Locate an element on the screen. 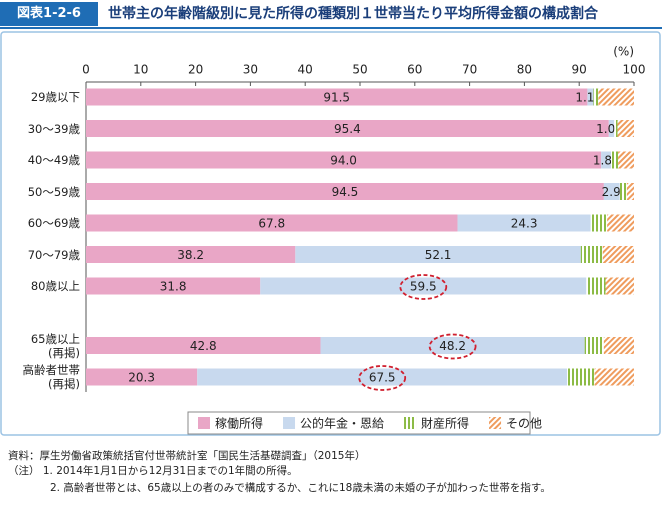 The image size is (662, 508). value-label: 67.8 is located at coordinates (271, 224).